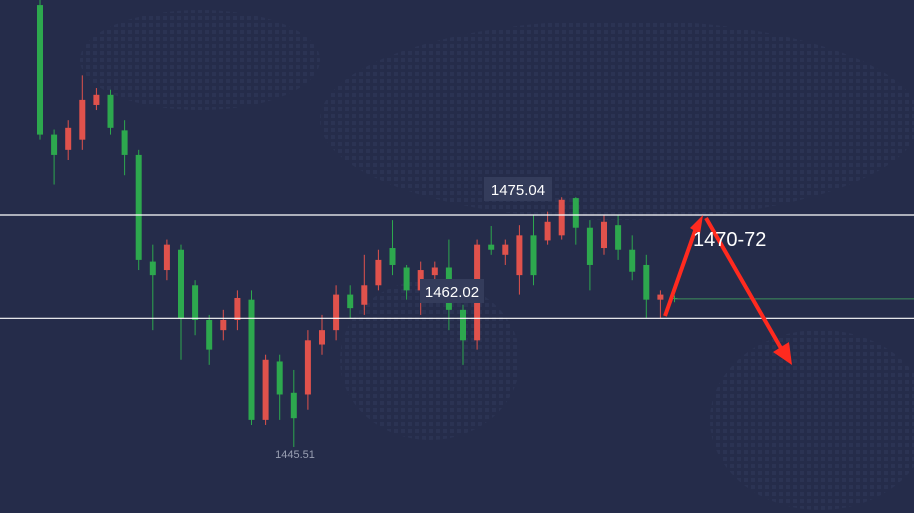 This screenshot has height=513, width=914. Describe the element at coordinates (295, 455) in the screenshot. I see `price-label: 1445.51` at that location.